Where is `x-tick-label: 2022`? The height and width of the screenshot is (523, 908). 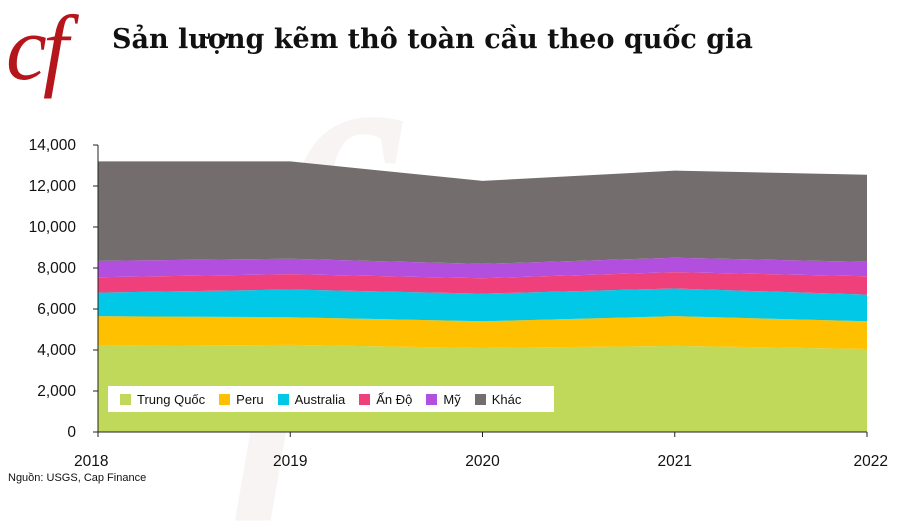
x-tick-label: 2022 is located at coordinates (871, 461).